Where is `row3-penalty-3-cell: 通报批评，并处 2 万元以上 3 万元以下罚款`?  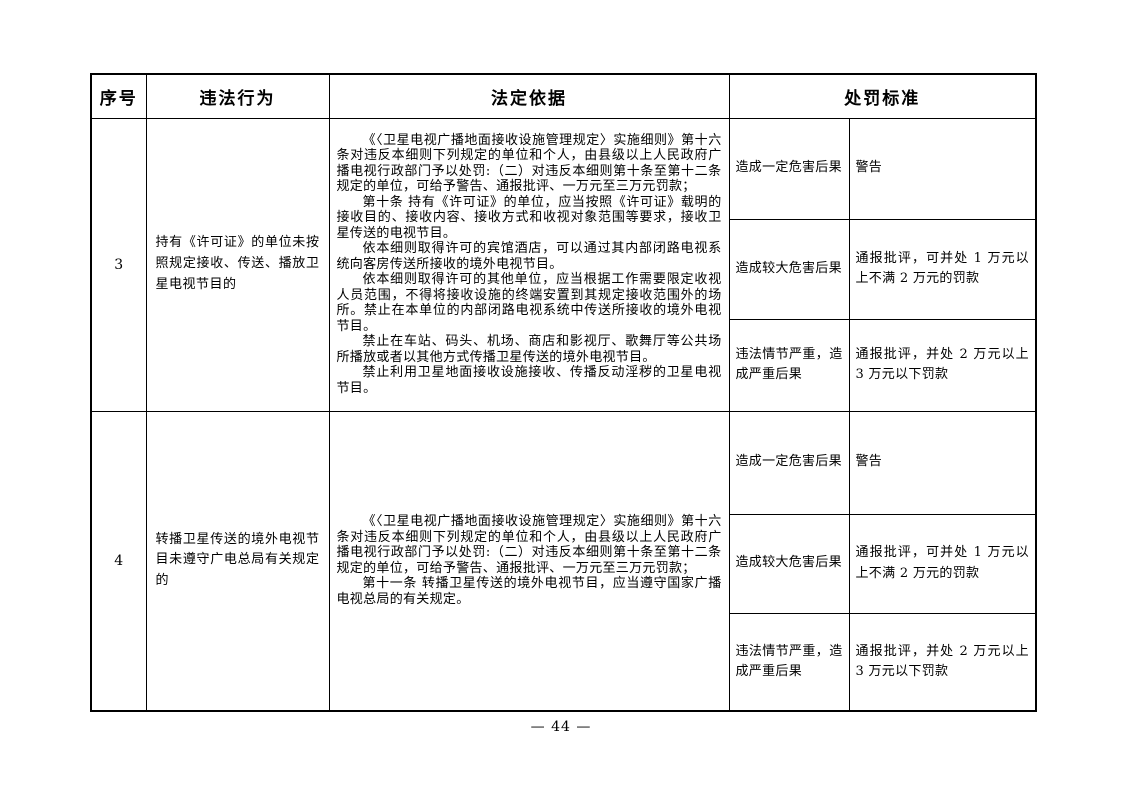
row3-penalty-3-cell: 通报批评，并处 2 万元以上 3 万元以下罚款 is located at coordinates (942, 365).